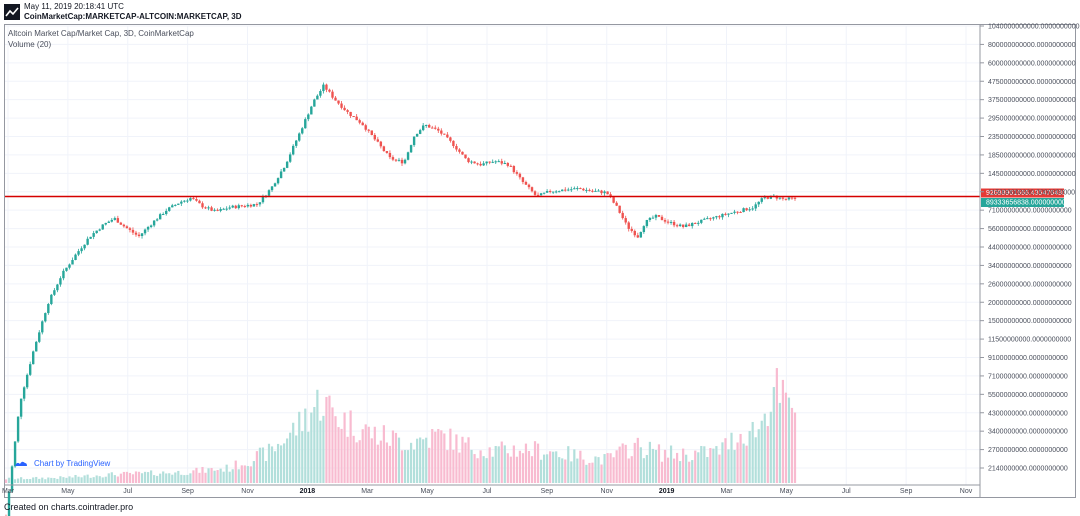  Describe the element at coordinates (1030, 303) in the screenshot. I see `y-tick-label: 20000000000.0000000000` at that location.